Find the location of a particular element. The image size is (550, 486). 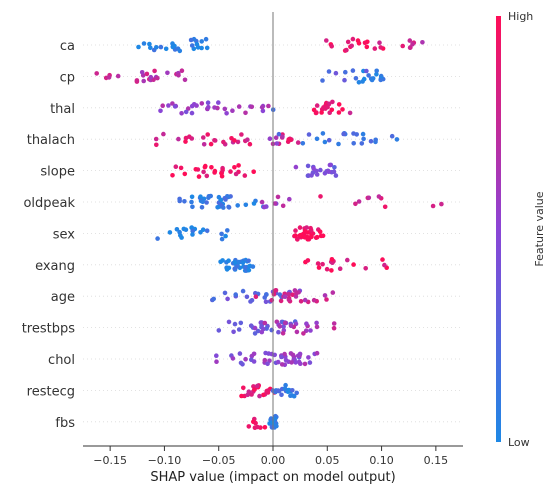

x-axis-ticks: −0.15 −0.10 −0.05 0.00 0.05 0.10 0.15 is located at coordinates (270, 456).